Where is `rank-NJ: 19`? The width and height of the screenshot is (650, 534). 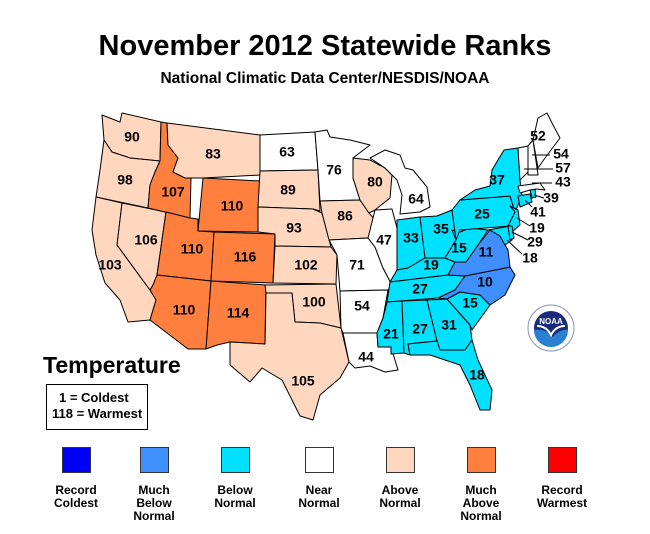 rank-NJ: 19 is located at coordinates (537, 228).